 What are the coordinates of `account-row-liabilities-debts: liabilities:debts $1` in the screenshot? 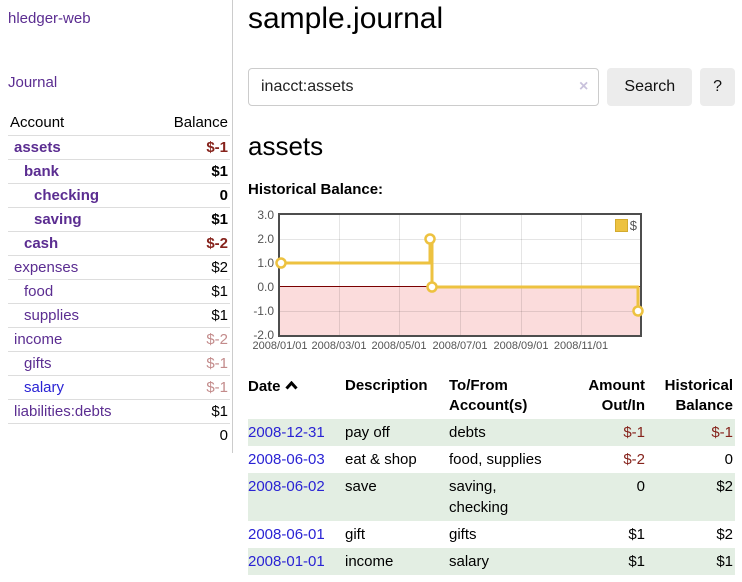 It's located at (119, 411).